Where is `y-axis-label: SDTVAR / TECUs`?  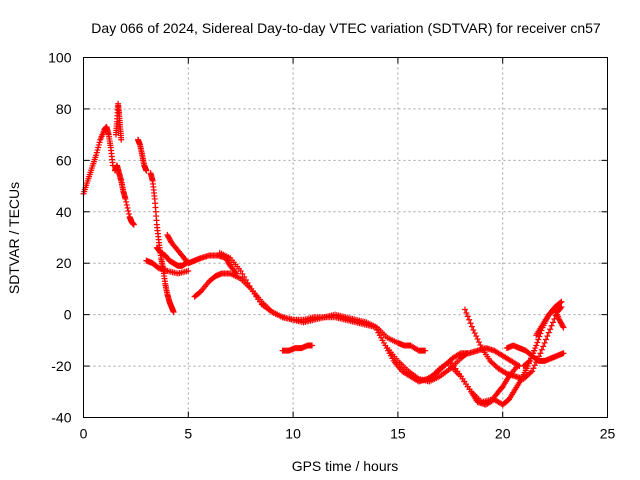 y-axis-label: SDTVAR / TECUs is located at coordinates (14, 238).